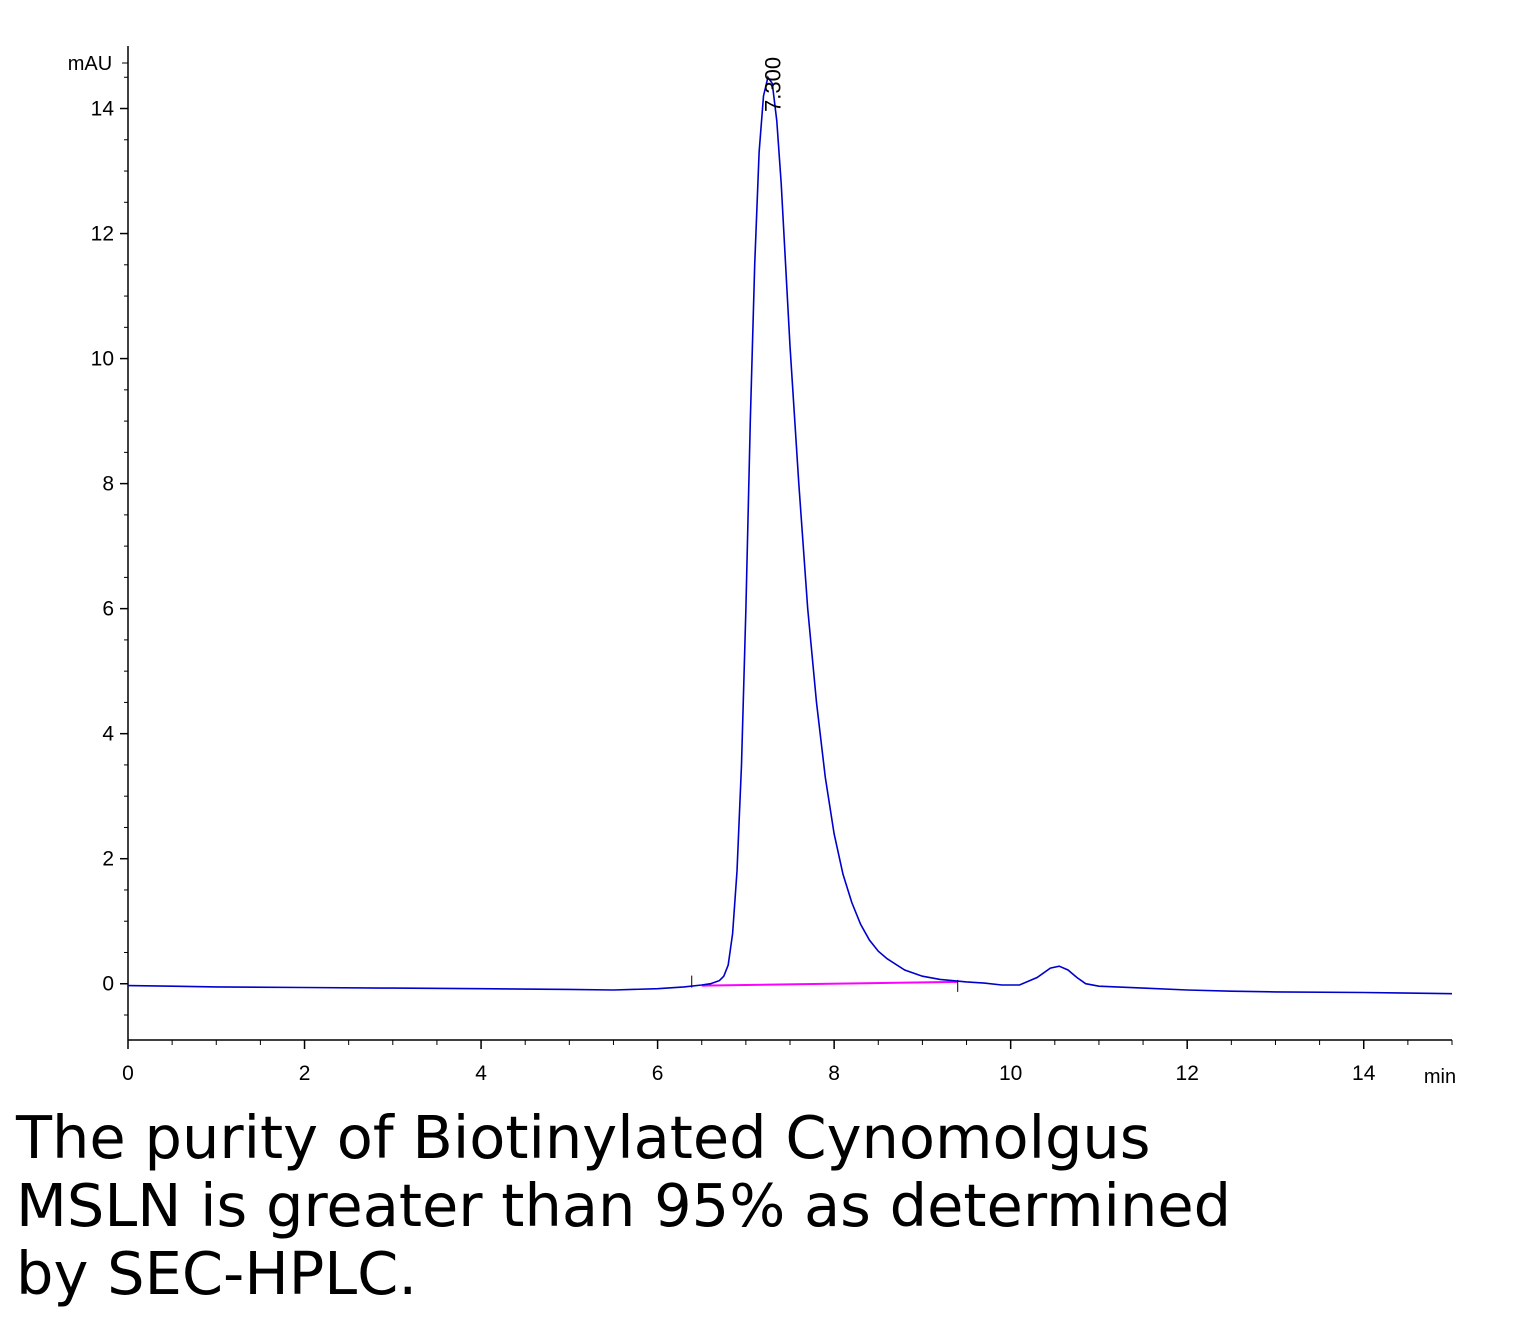  What do you see at coordinates (128, 1073) in the screenshot?
I see `x-tick-label: 0` at bounding box center [128, 1073].